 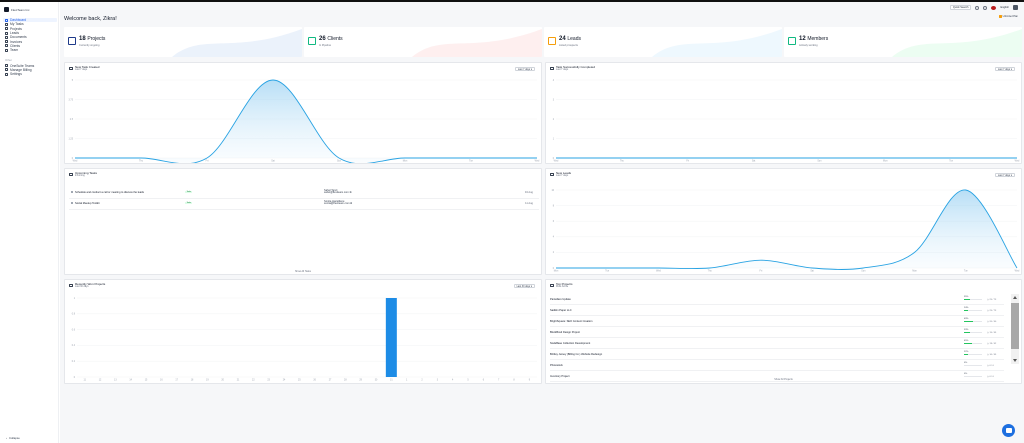 I want to click on quick-search-button: Quick Search, so click(x=960, y=7).